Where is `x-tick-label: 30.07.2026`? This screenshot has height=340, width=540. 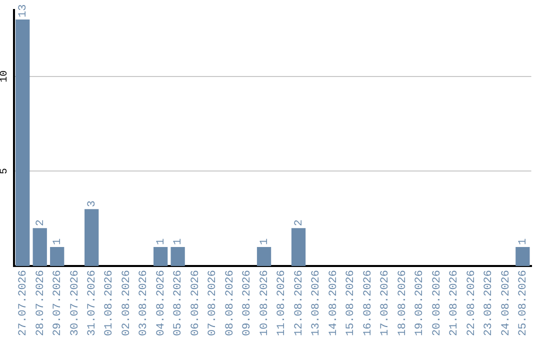 x-tick-label: 30.07.2026 is located at coordinates (75, 303).